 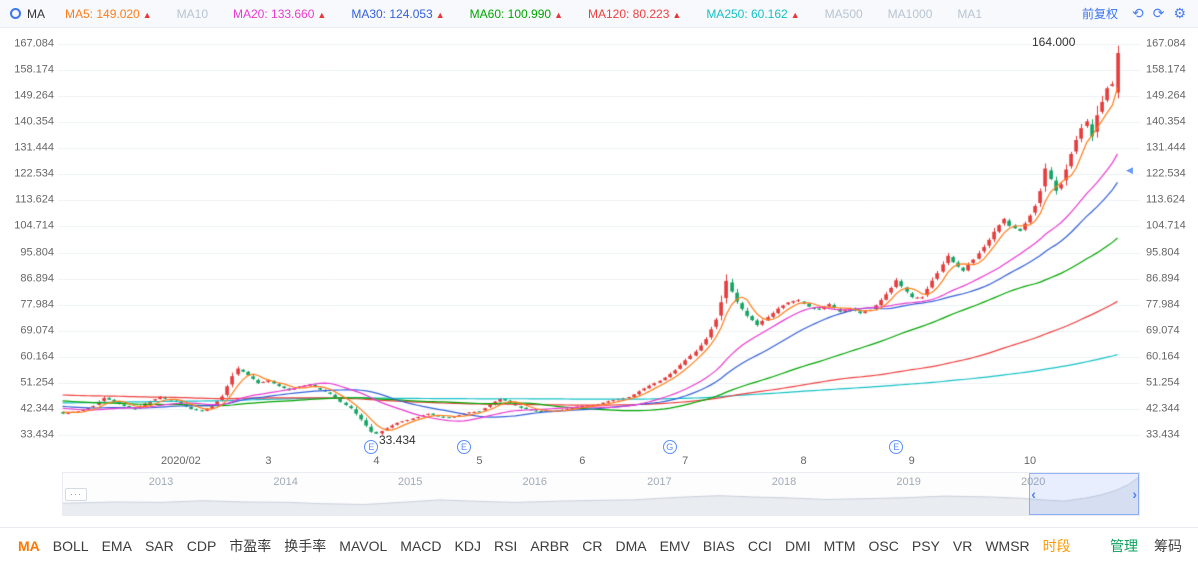 I want to click on toolbar-item-vr: VR, so click(x=962, y=545).